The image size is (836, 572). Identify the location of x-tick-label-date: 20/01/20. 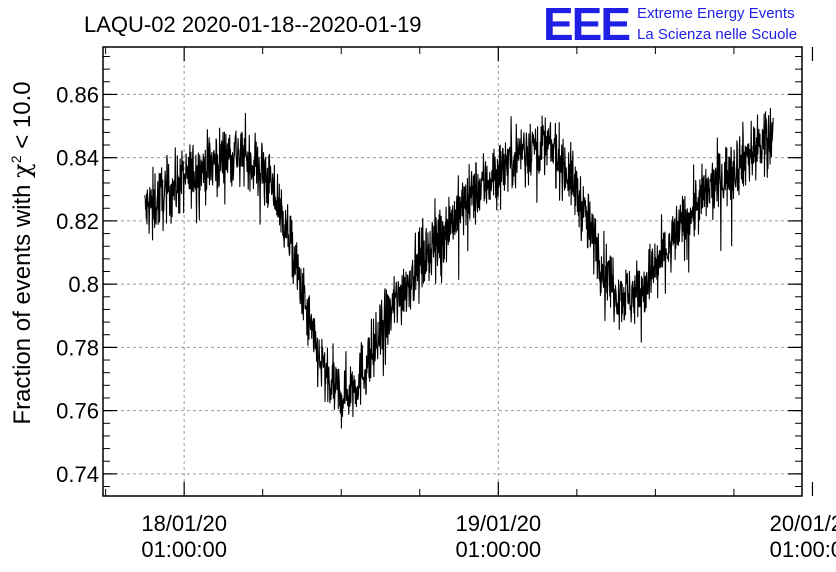
(803, 523).